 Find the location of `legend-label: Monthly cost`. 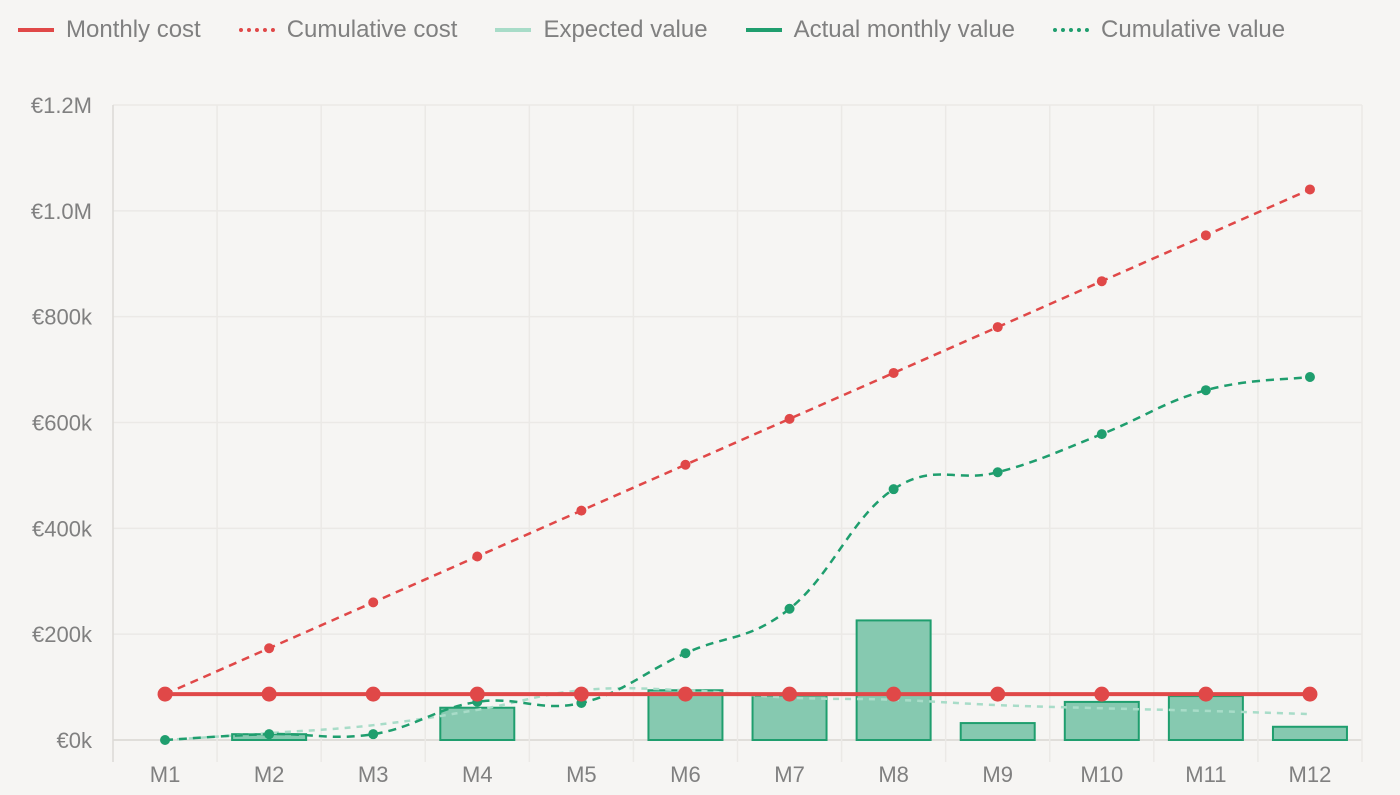

legend-label: Monthly cost is located at coordinates (133, 29).